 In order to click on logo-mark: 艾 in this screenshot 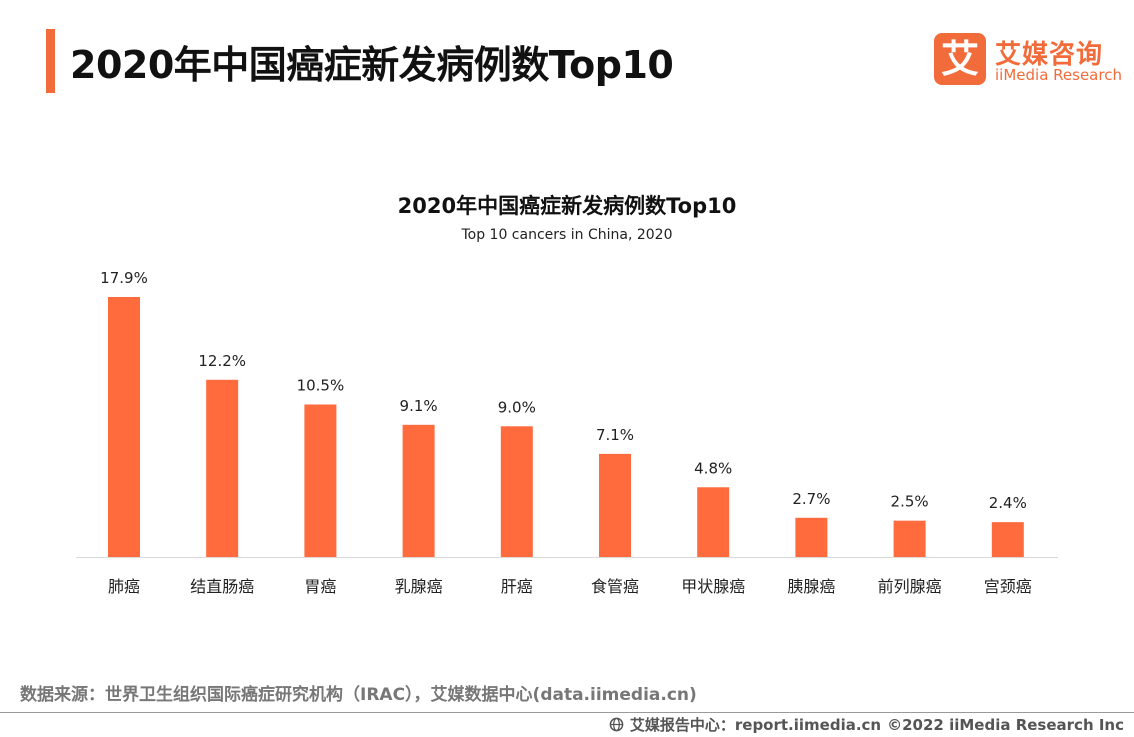, I will do `click(960, 59)`.